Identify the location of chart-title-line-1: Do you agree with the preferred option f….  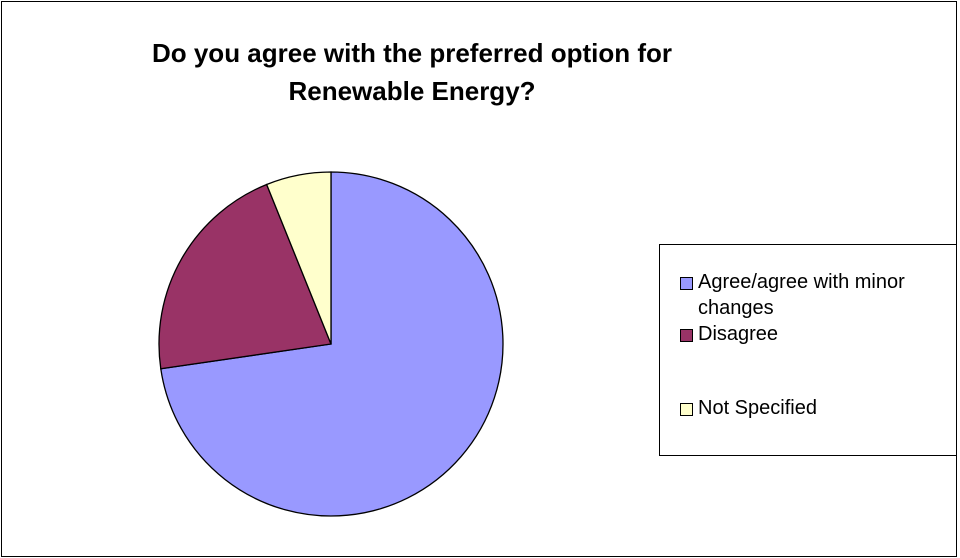
(412, 53).